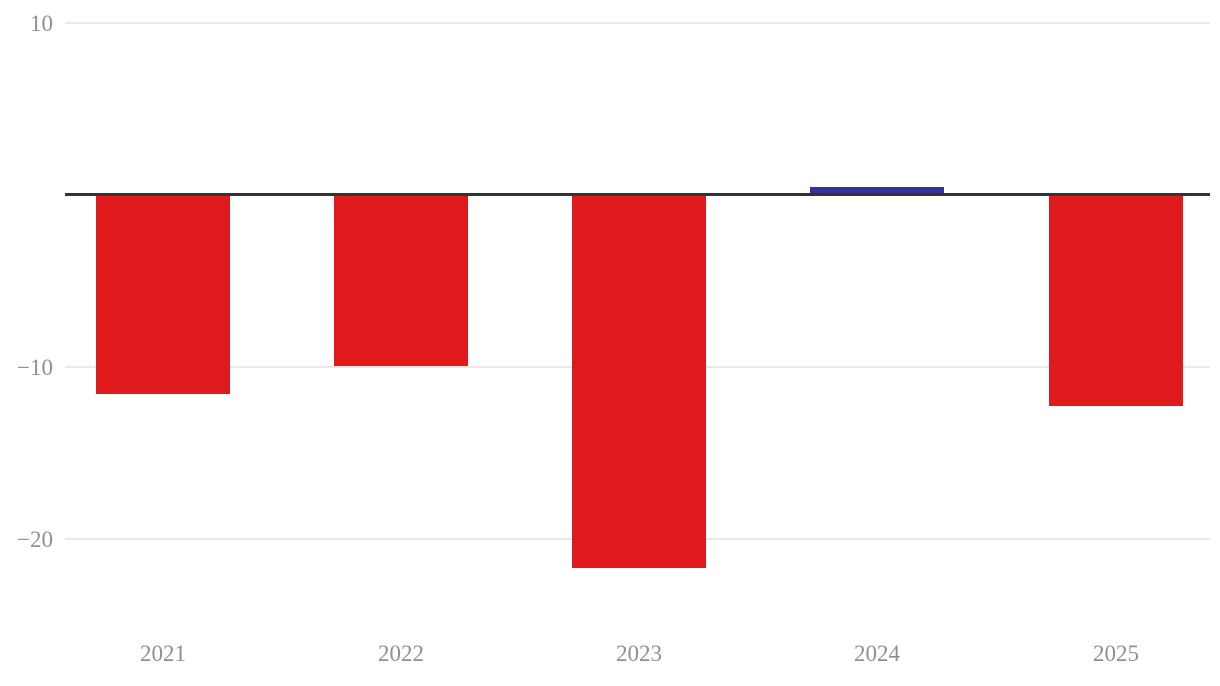 This screenshot has height=686, width=1220. Describe the element at coordinates (163, 653) in the screenshot. I see `x-axis-tick-label-2021: 2021` at that location.